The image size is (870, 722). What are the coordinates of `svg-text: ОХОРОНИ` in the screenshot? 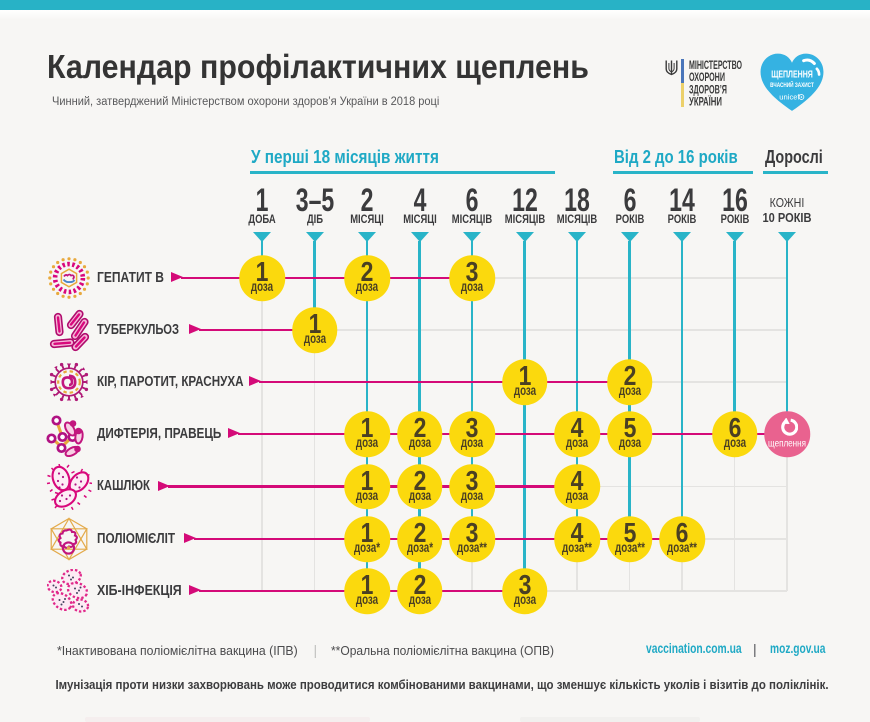 It's located at (707, 77).